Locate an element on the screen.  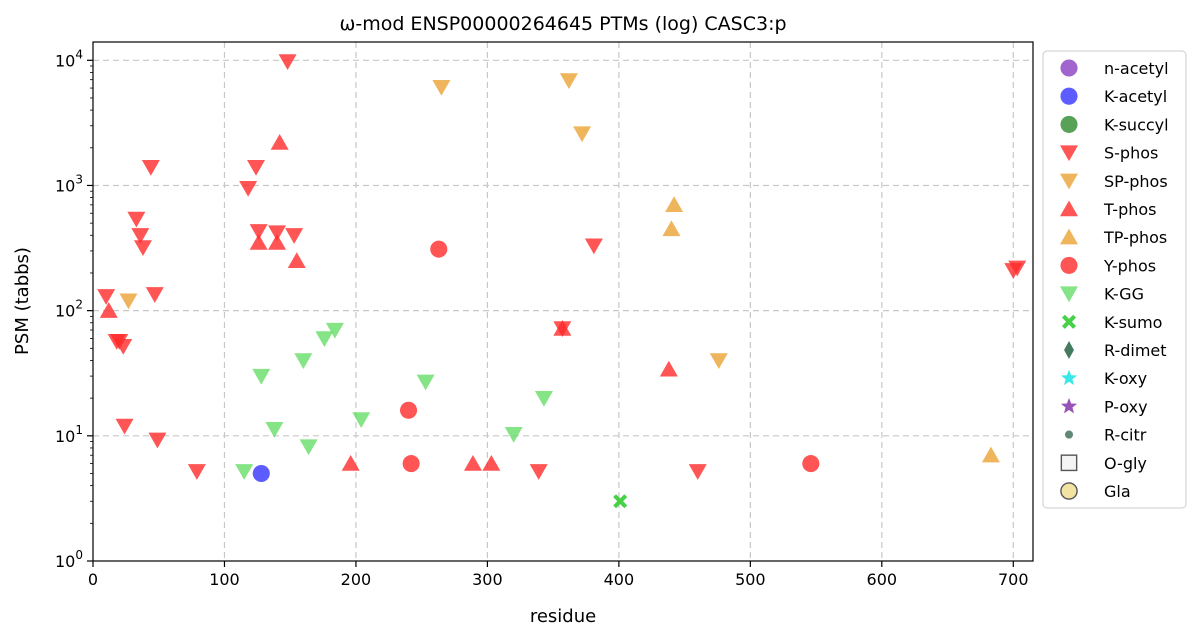
legend-label-s-phos: S-phos is located at coordinates (1131, 153).